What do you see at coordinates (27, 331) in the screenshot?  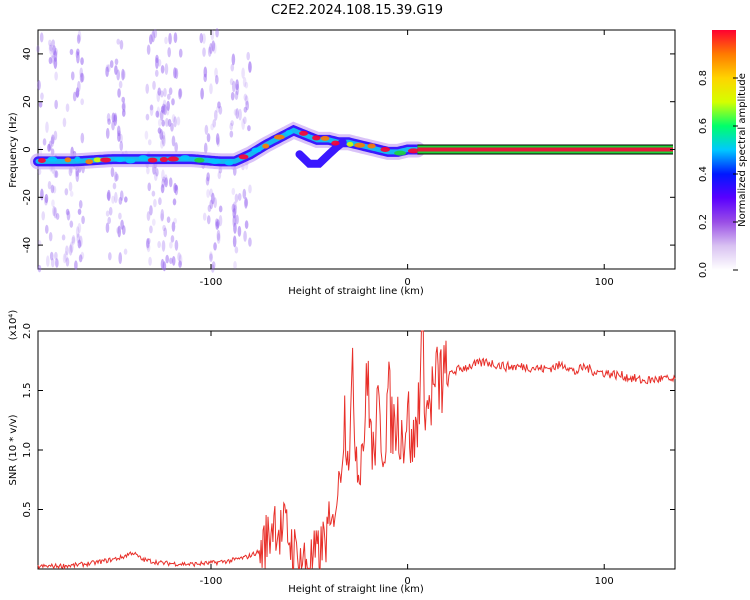 I see `y-tick-label: 2.0` at bounding box center [27, 331].